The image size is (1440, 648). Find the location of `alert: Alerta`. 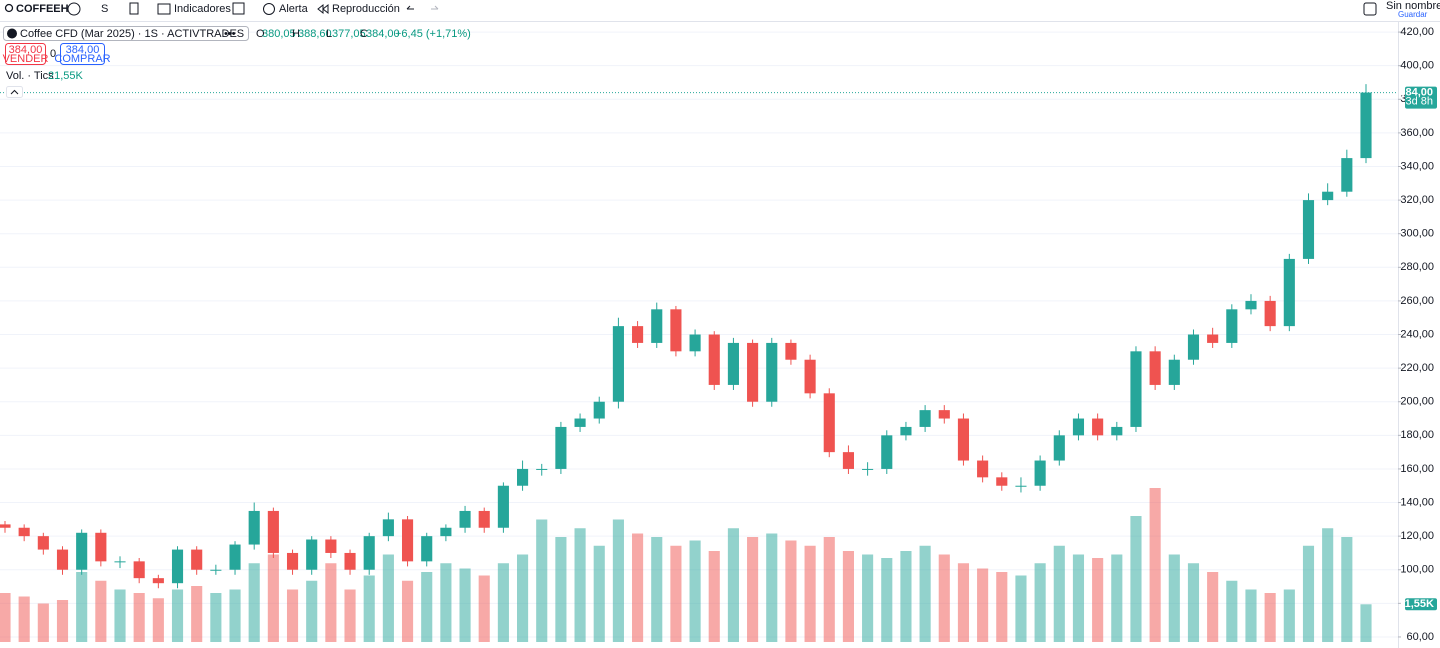

alert: Alerta is located at coordinates (294, 9).